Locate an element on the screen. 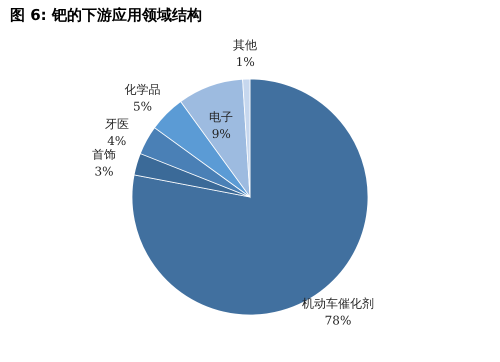 The width and height of the screenshot is (500, 362). slice-label: 其他 is located at coordinates (245, 45).